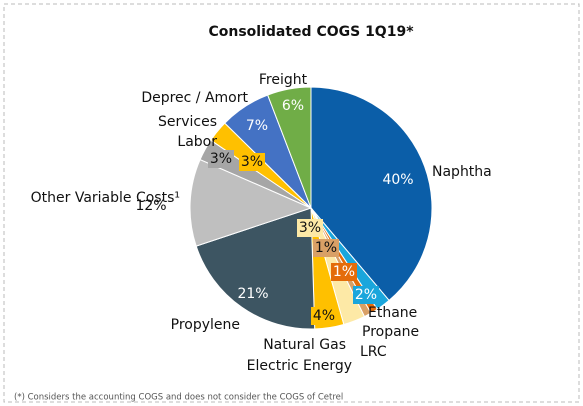  What do you see at coordinates (397, 180) in the screenshot?
I see `value-label: 40%` at bounding box center [397, 180].